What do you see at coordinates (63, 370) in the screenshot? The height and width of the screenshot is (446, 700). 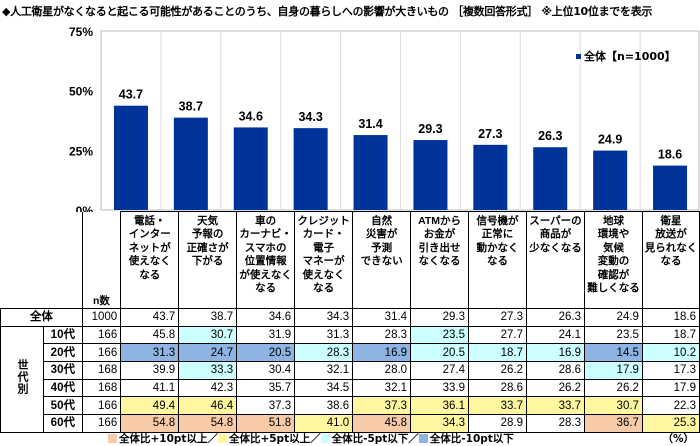 I see `row-label: 30代` at bounding box center [63, 370].